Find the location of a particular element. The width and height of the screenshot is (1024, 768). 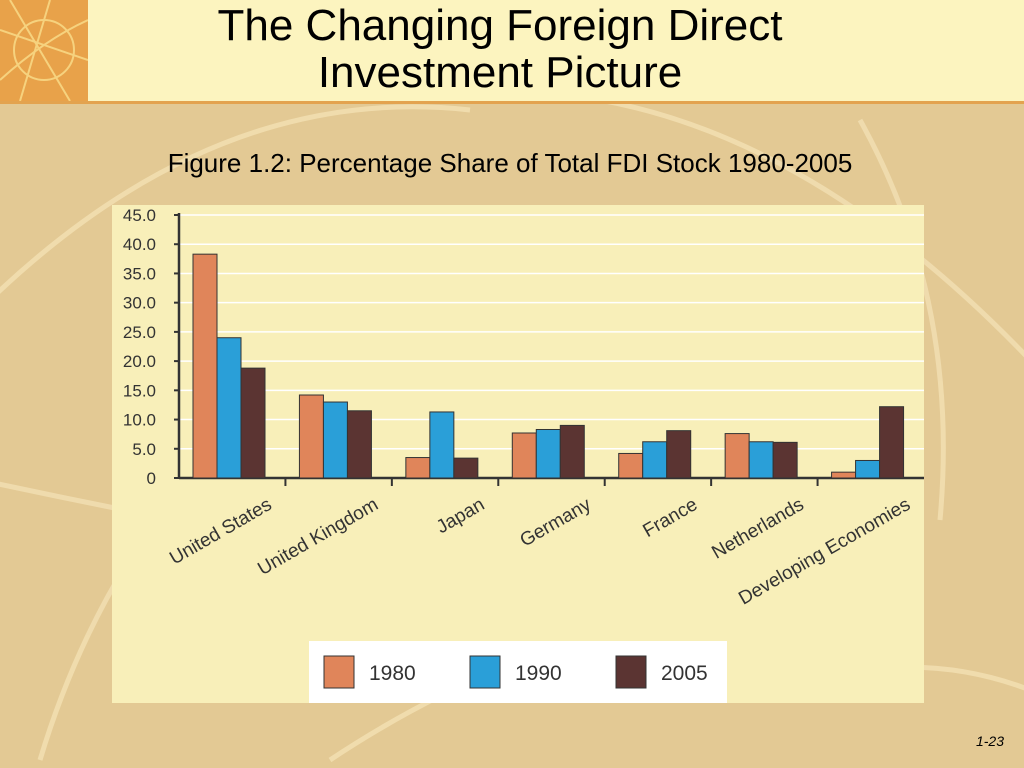

x-category-label: Developing Economies is located at coordinates (824, 551).